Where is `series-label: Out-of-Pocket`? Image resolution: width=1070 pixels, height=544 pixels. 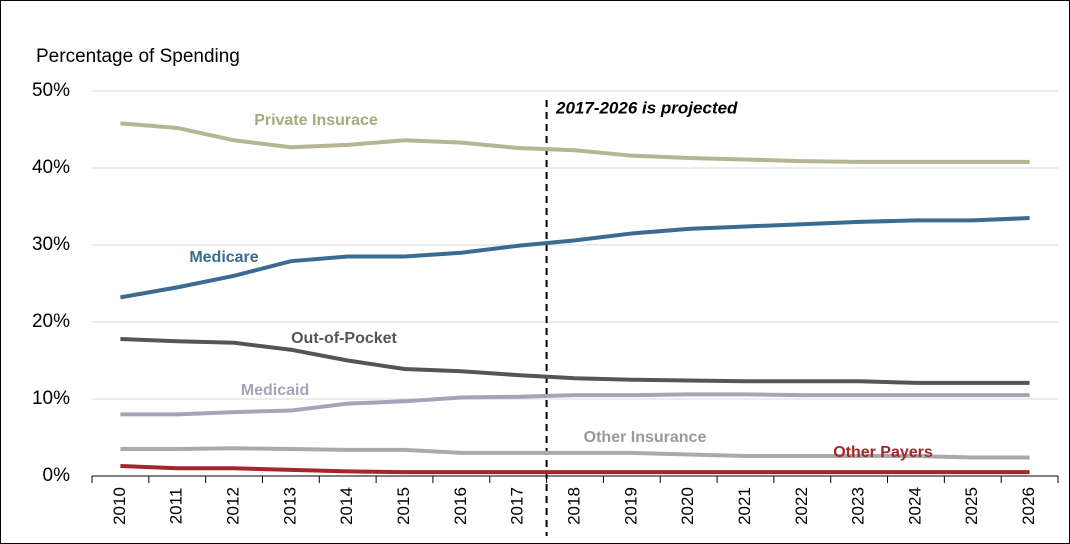
series-label: Out-of-Pocket is located at coordinates (344, 338).